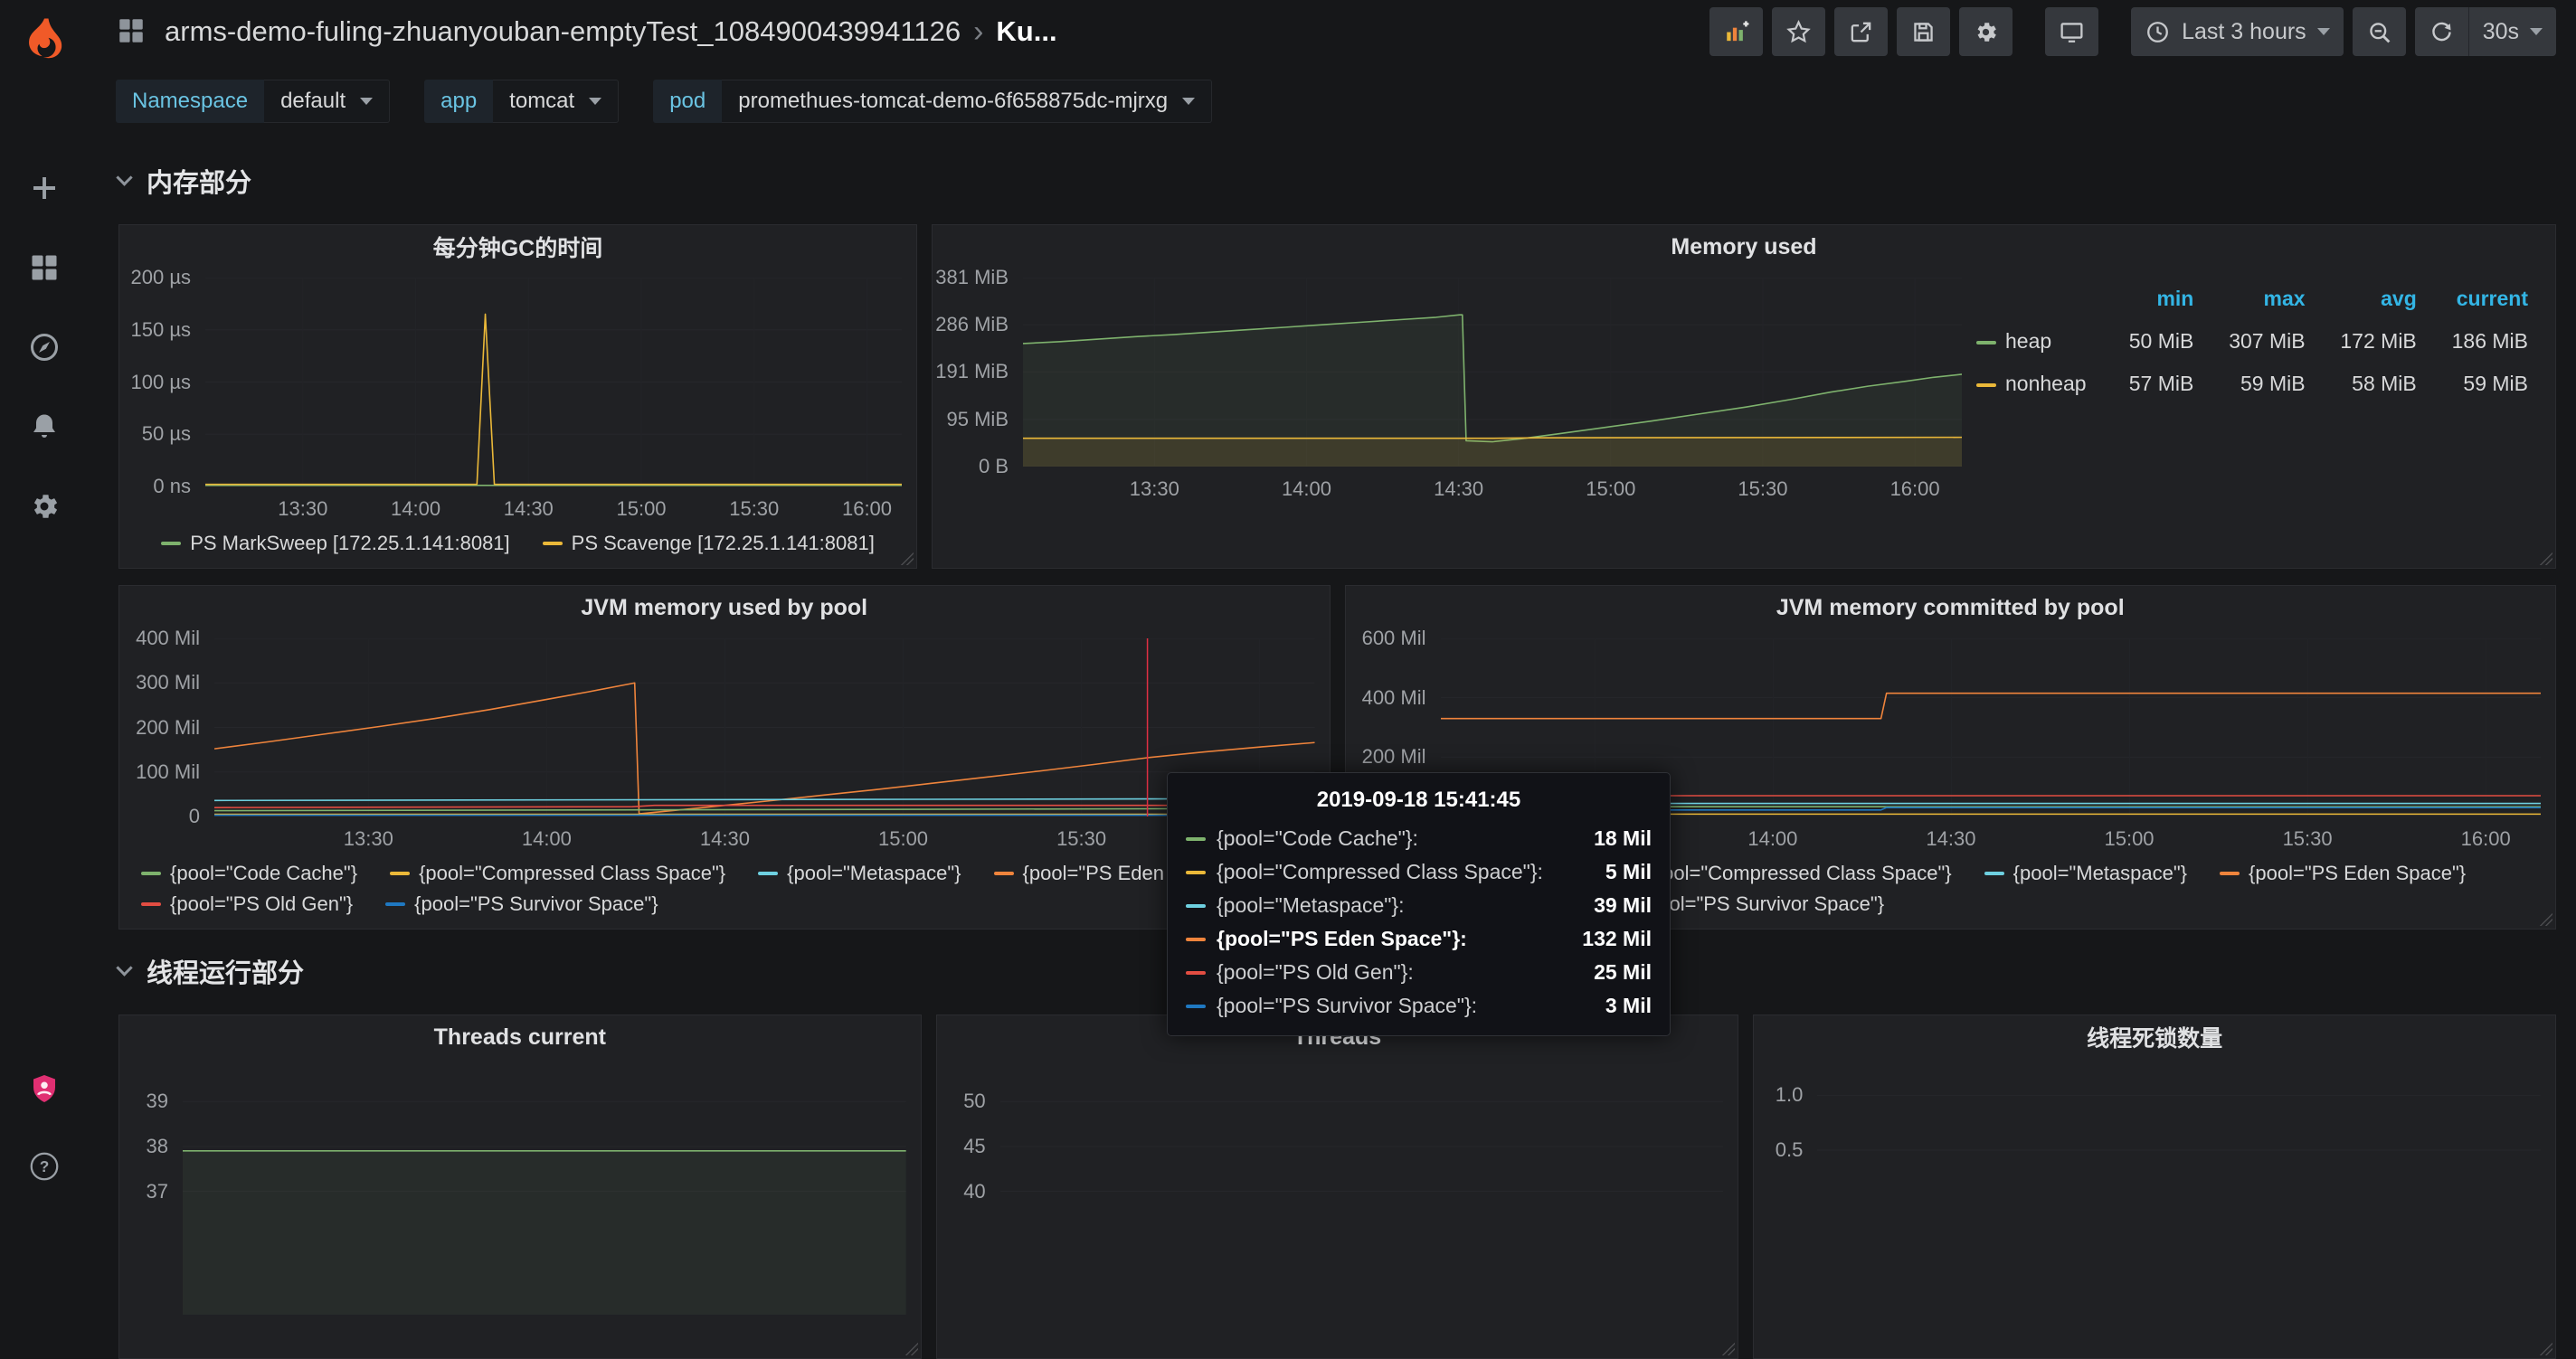 This screenshot has width=2576, height=1359. I want to click on panel-title-text: JVM memory used by pool, so click(725, 607).